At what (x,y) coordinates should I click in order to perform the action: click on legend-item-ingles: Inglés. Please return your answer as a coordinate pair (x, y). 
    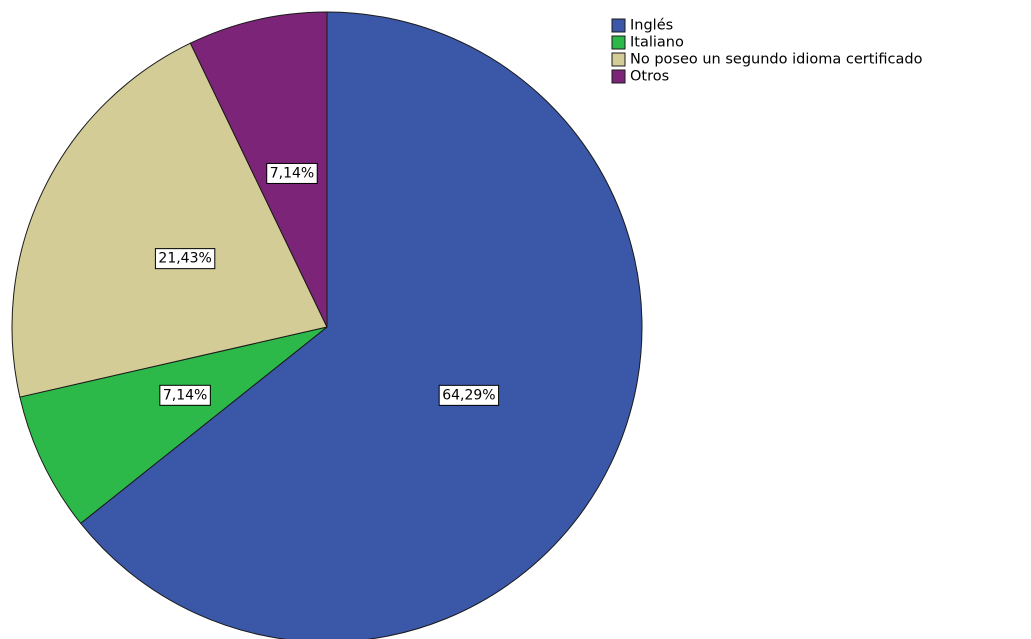
    Looking at the image, I should click on (642, 26).